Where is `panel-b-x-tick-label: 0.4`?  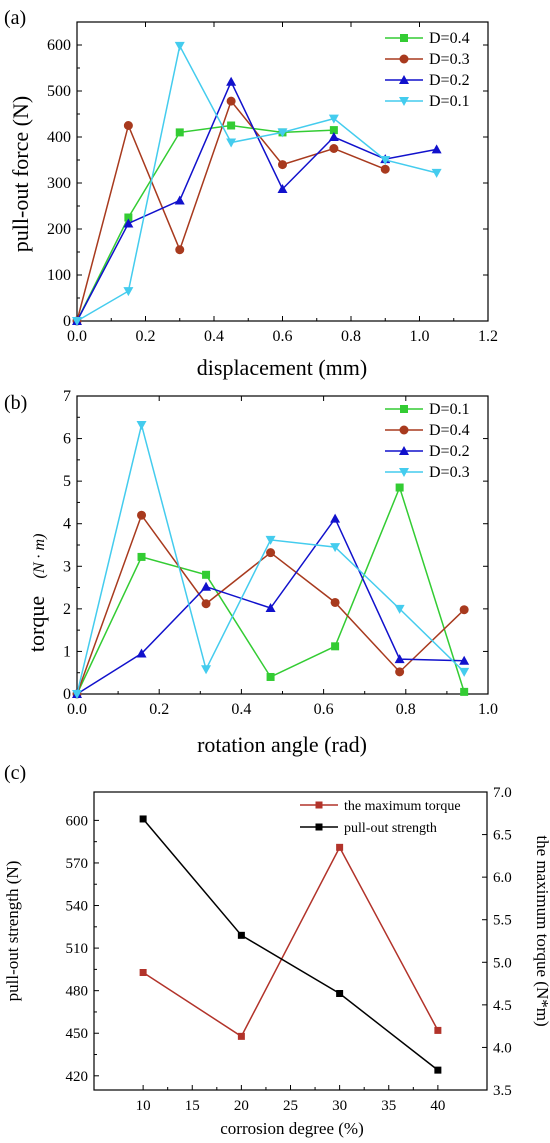 panel-b-x-tick-label: 0.4 is located at coordinates (241, 709).